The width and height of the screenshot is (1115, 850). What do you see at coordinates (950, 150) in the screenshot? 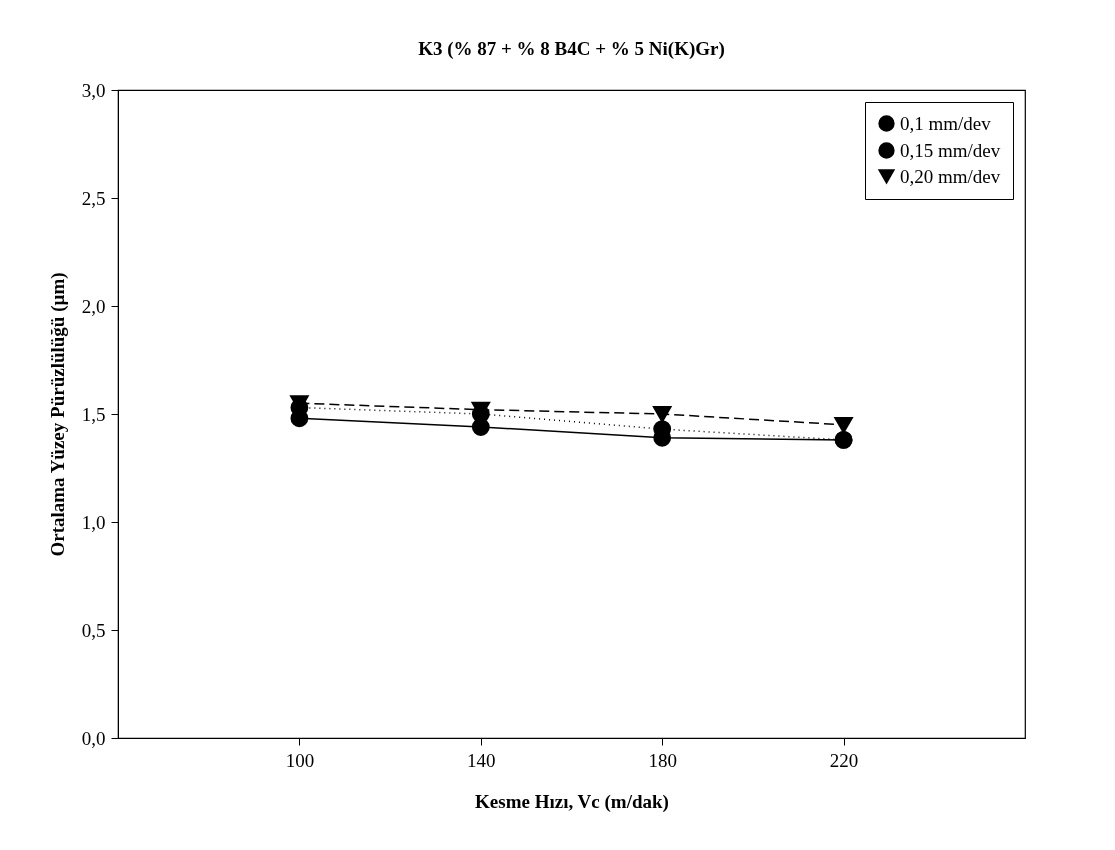
I see `legend-label: 0,15 mm/dev` at bounding box center [950, 150].